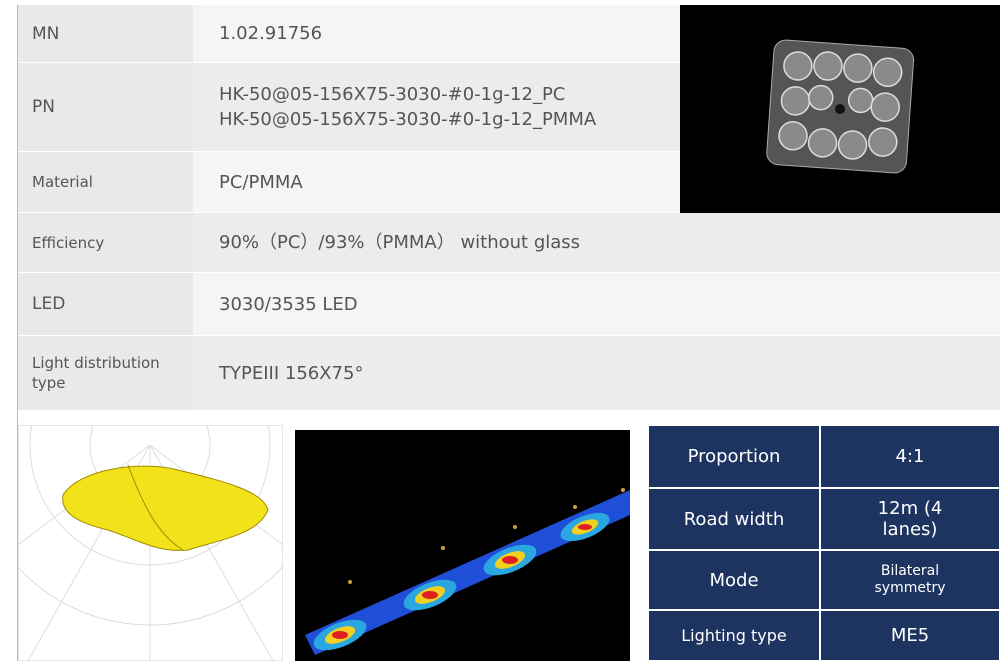  I want to click on row-value: 90%（PC）/93%（PMMA） without glass, so click(596, 243).